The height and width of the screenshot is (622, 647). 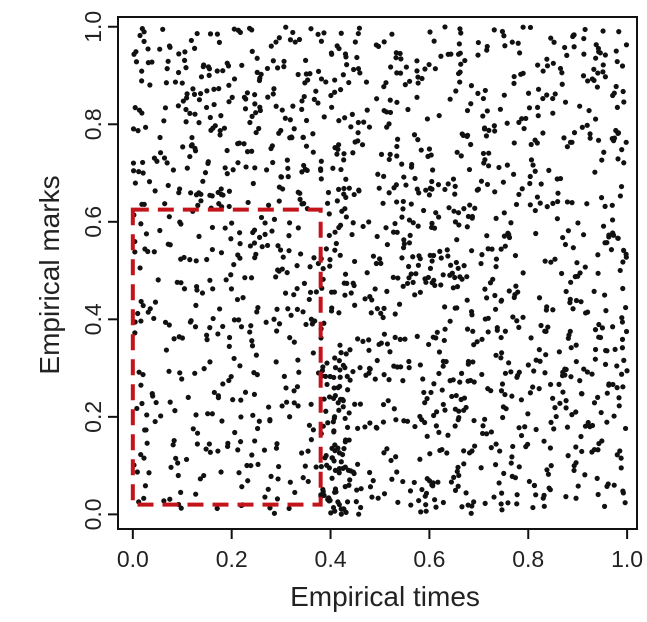 What do you see at coordinates (385, 596) in the screenshot?
I see `x-axis-label: Empirical times` at bounding box center [385, 596].